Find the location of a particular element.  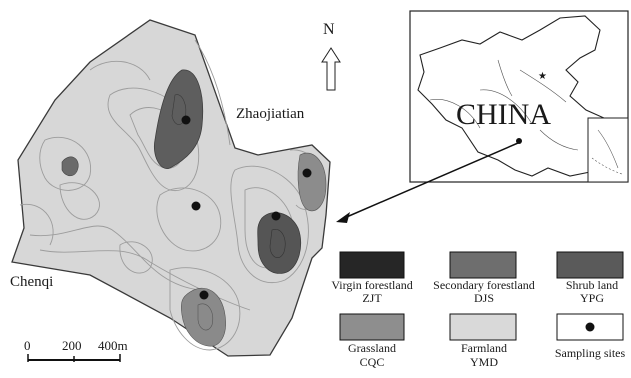

grassland-patch-northeast is located at coordinates (312, 182).